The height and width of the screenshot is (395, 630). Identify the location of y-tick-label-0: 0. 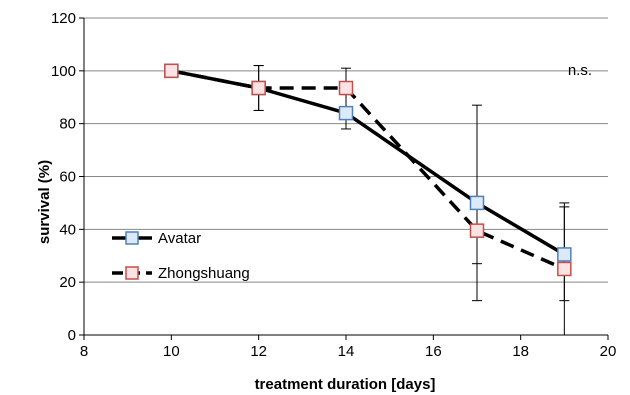
(72, 335).